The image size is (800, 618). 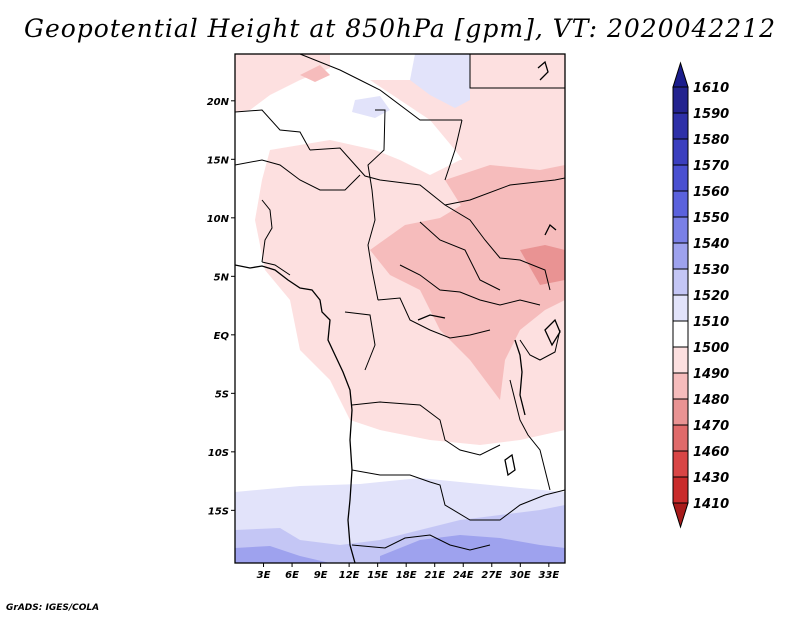 I want to click on grads-credit: GrADS: IGES/COLA, so click(x=53, y=608).